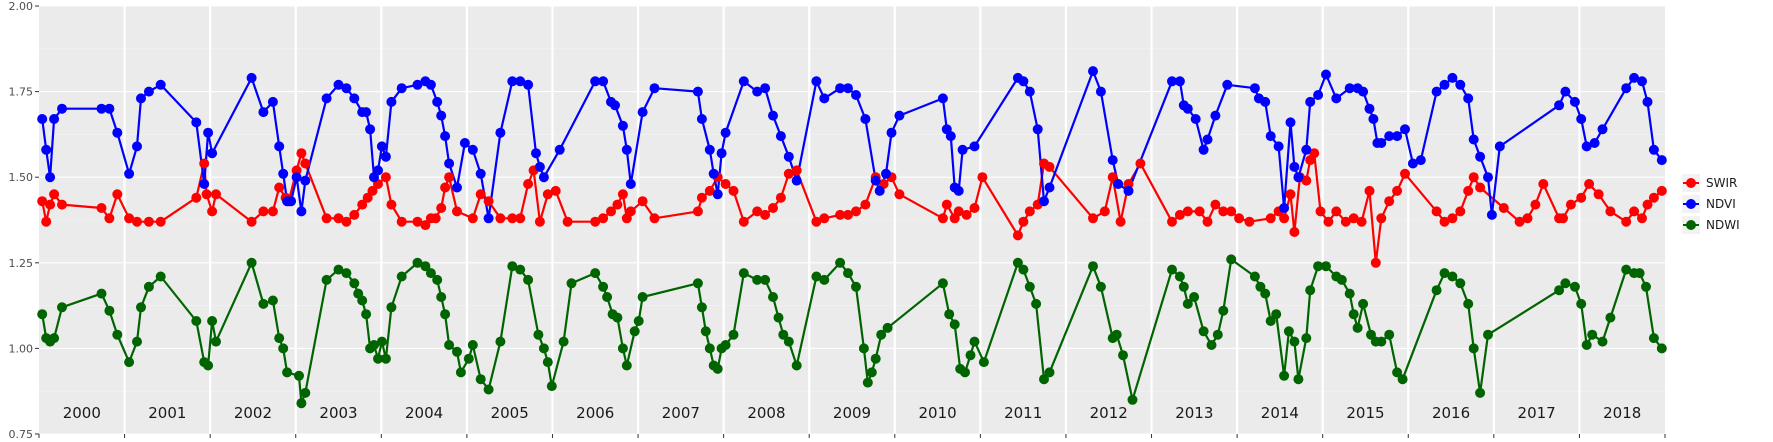  What do you see at coordinates (24, 220) in the screenshot?
I see `y-axis: 0.75 1.00 1.25 1.50 1.75 2.00` at bounding box center [24, 220].